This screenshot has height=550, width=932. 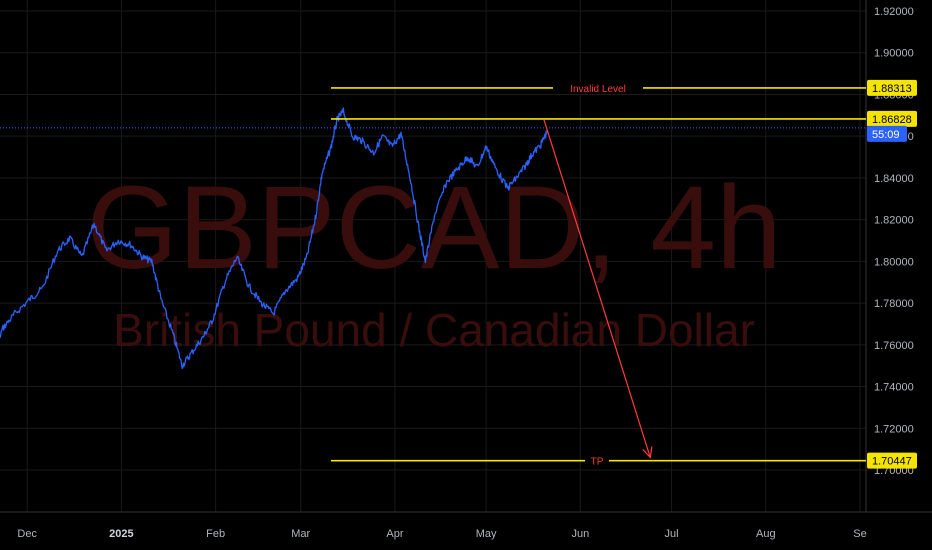 What do you see at coordinates (894, 388) in the screenshot?
I see `price-tick-label: 1.74000` at bounding box center [894, 388].